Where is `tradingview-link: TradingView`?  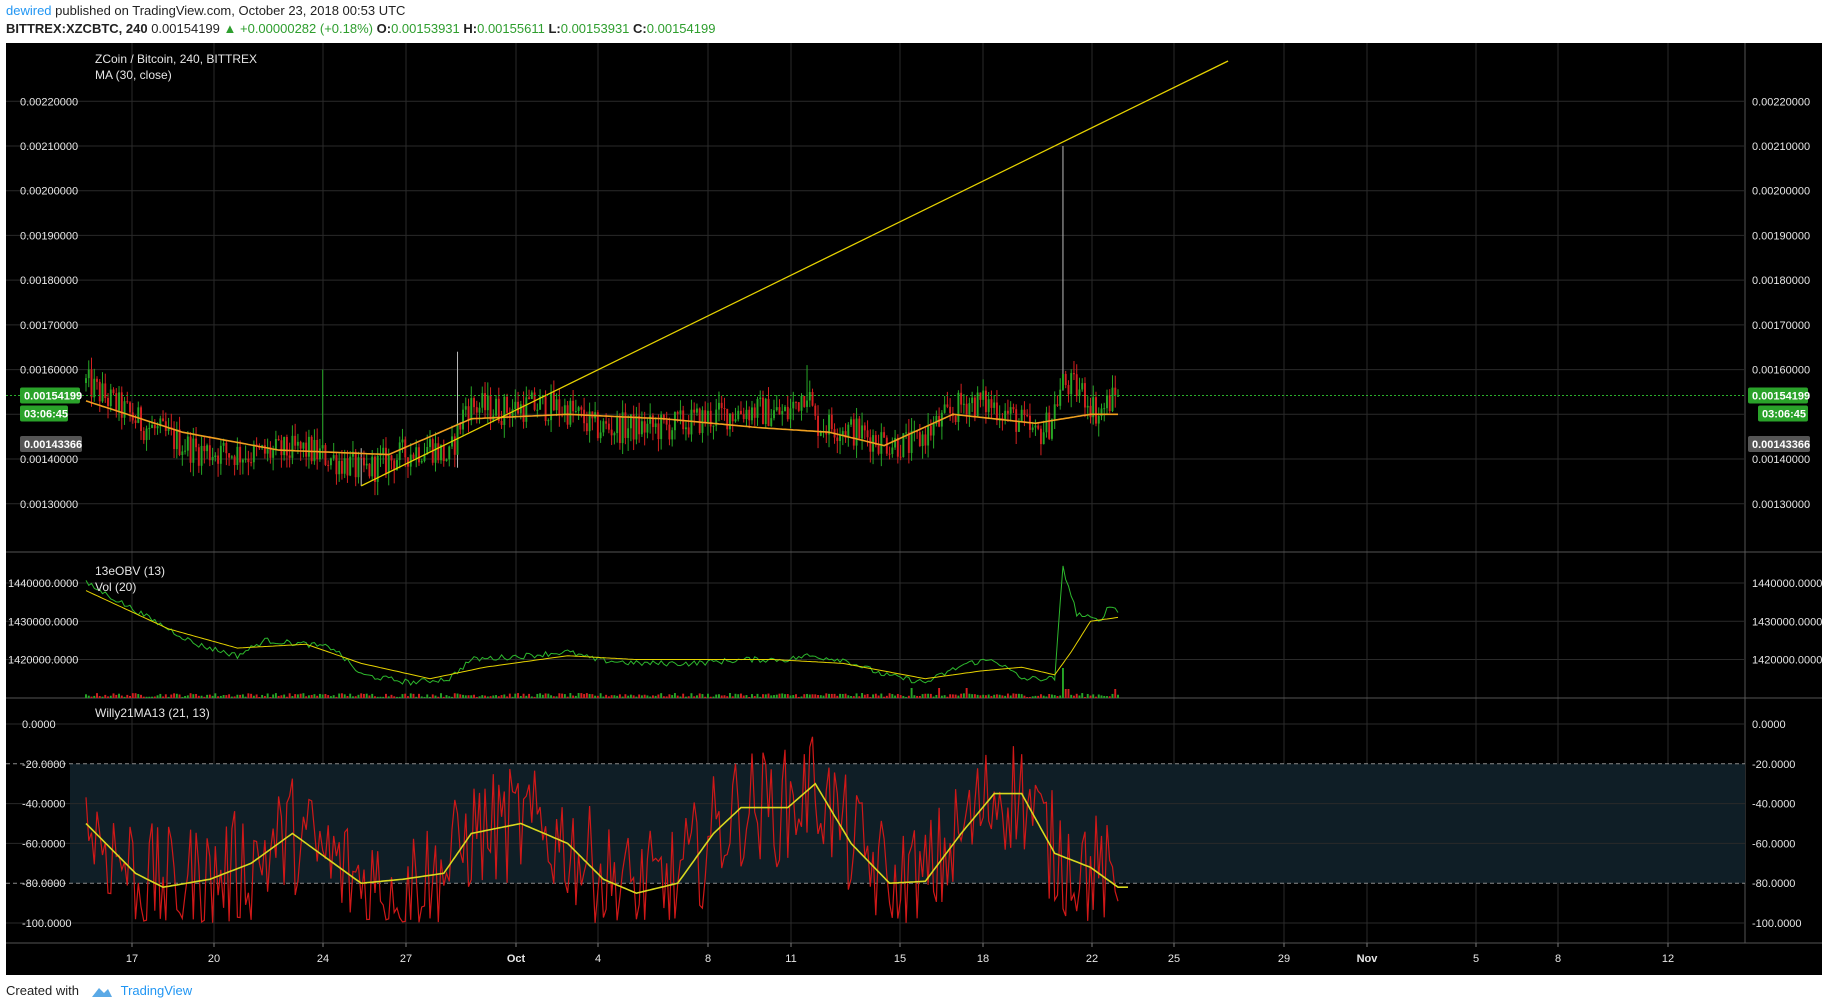 tradingview-link: TradingView is located at coordinates (156, 990).